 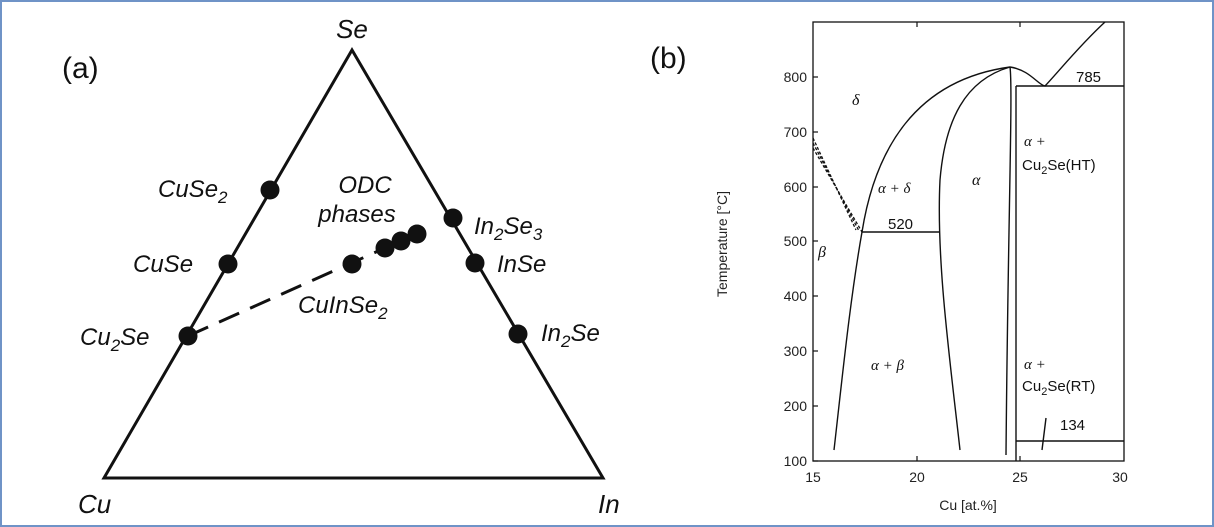 I want to click on xtick-25: 25, so click(x=1020, y=477).